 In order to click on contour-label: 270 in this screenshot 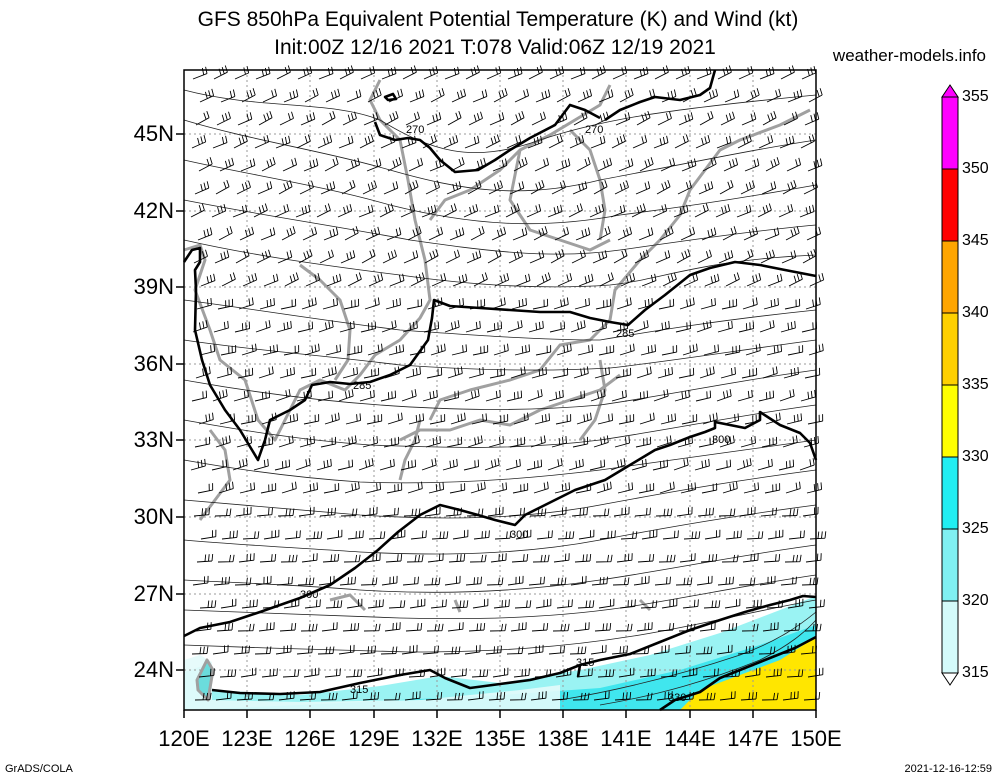, I will do `click(594, 130)`.